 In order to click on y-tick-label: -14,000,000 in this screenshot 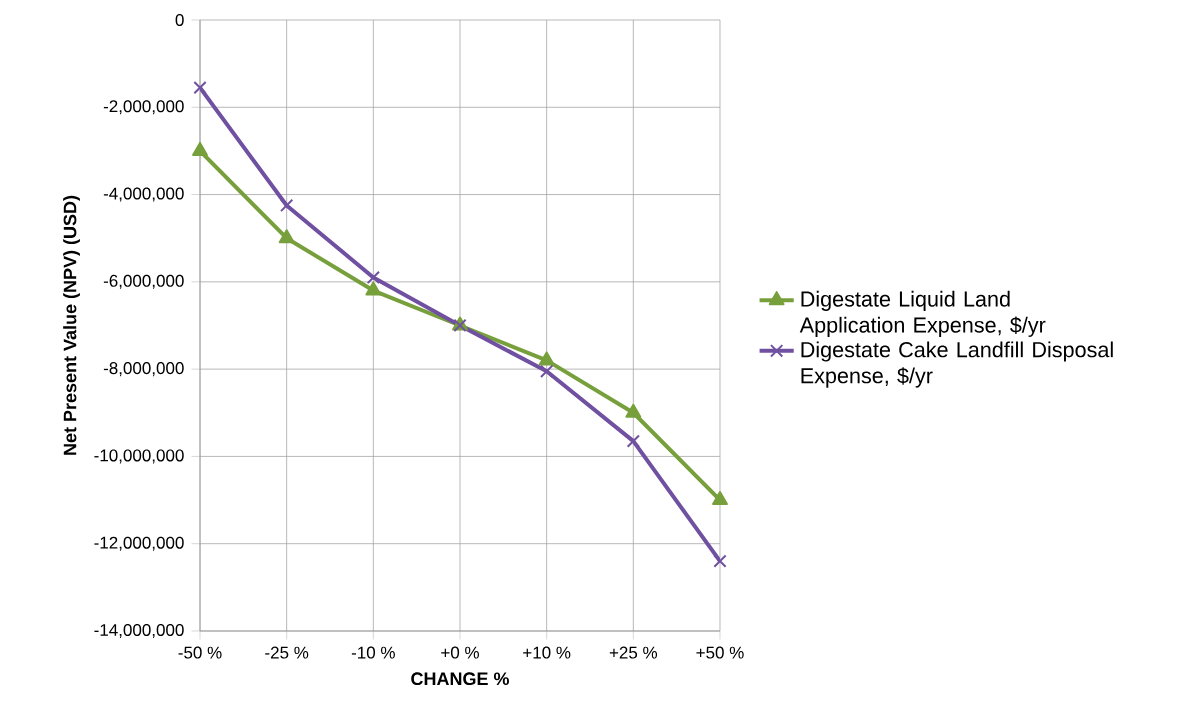, I will do `click(139, 630)`.